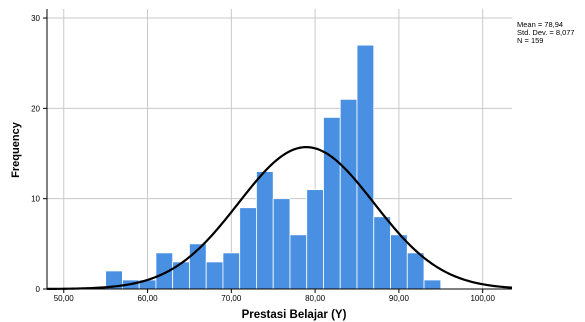  What do you see at coordinates (35, 199) in the screenshot?
I see `y-tick-label: 10` at bounding box center [35, 199].